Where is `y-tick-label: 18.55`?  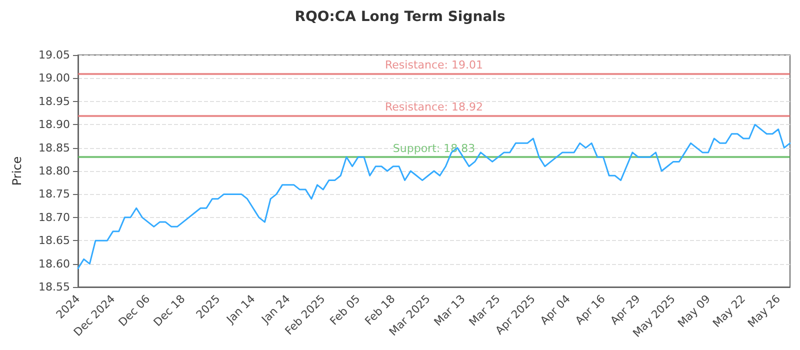
y-tick-label: 18.55 is located at coordinates (54, 287).